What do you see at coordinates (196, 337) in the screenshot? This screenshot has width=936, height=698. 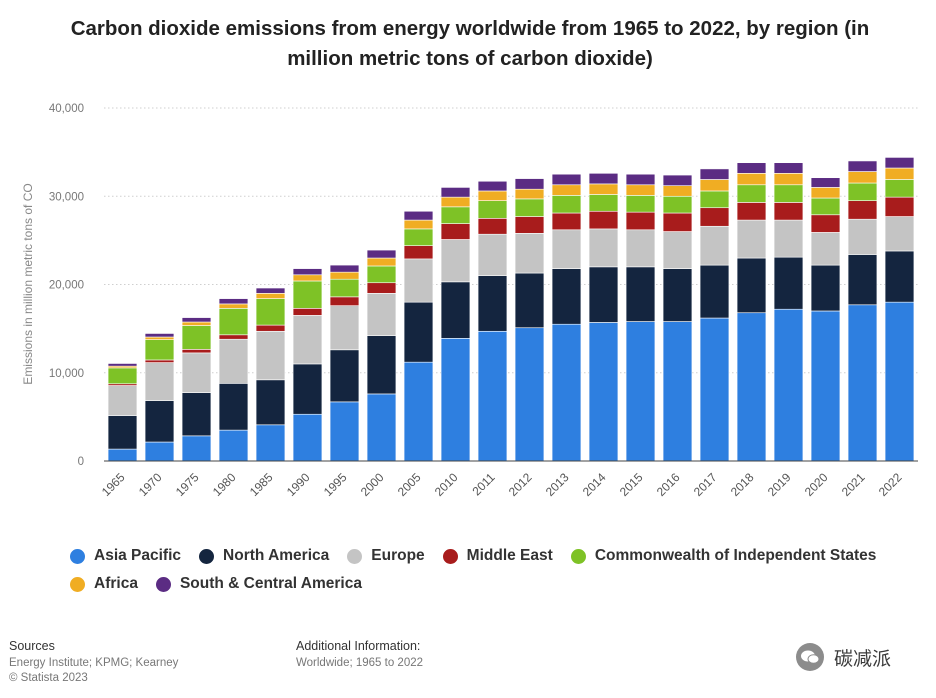 I see `bar-segment-commonwealth-of-independent-states-1975` at bounding box center [196, 337].